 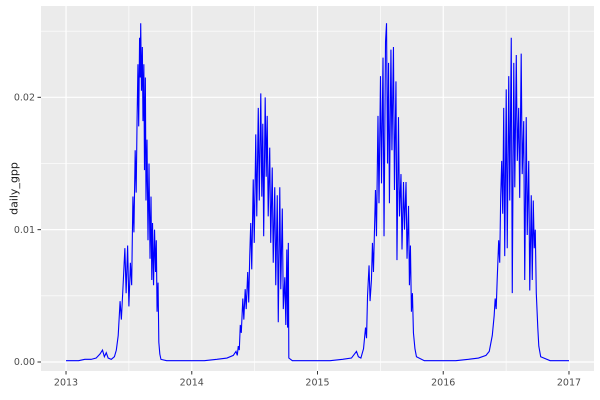 What do you see at coordinates (24, 362) in the screenshot?
I see `y-tick-label: 0.00` at bounding box center [24, 362].